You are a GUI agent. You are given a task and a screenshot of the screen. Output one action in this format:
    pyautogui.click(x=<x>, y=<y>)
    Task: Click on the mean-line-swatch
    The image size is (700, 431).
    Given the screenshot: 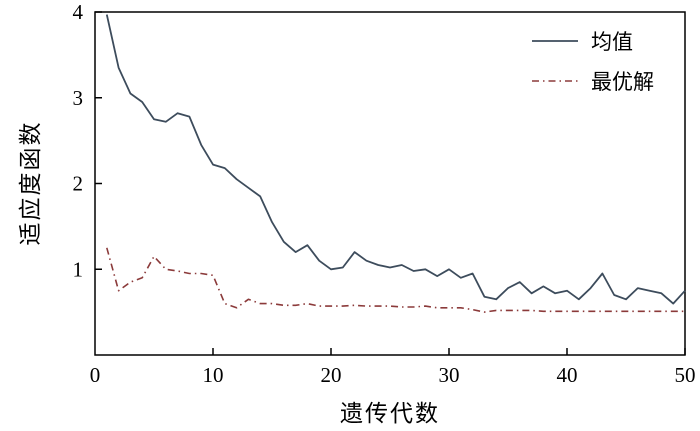 What is the action you would take?
    pyautogui.click(x=555, y=41)
    